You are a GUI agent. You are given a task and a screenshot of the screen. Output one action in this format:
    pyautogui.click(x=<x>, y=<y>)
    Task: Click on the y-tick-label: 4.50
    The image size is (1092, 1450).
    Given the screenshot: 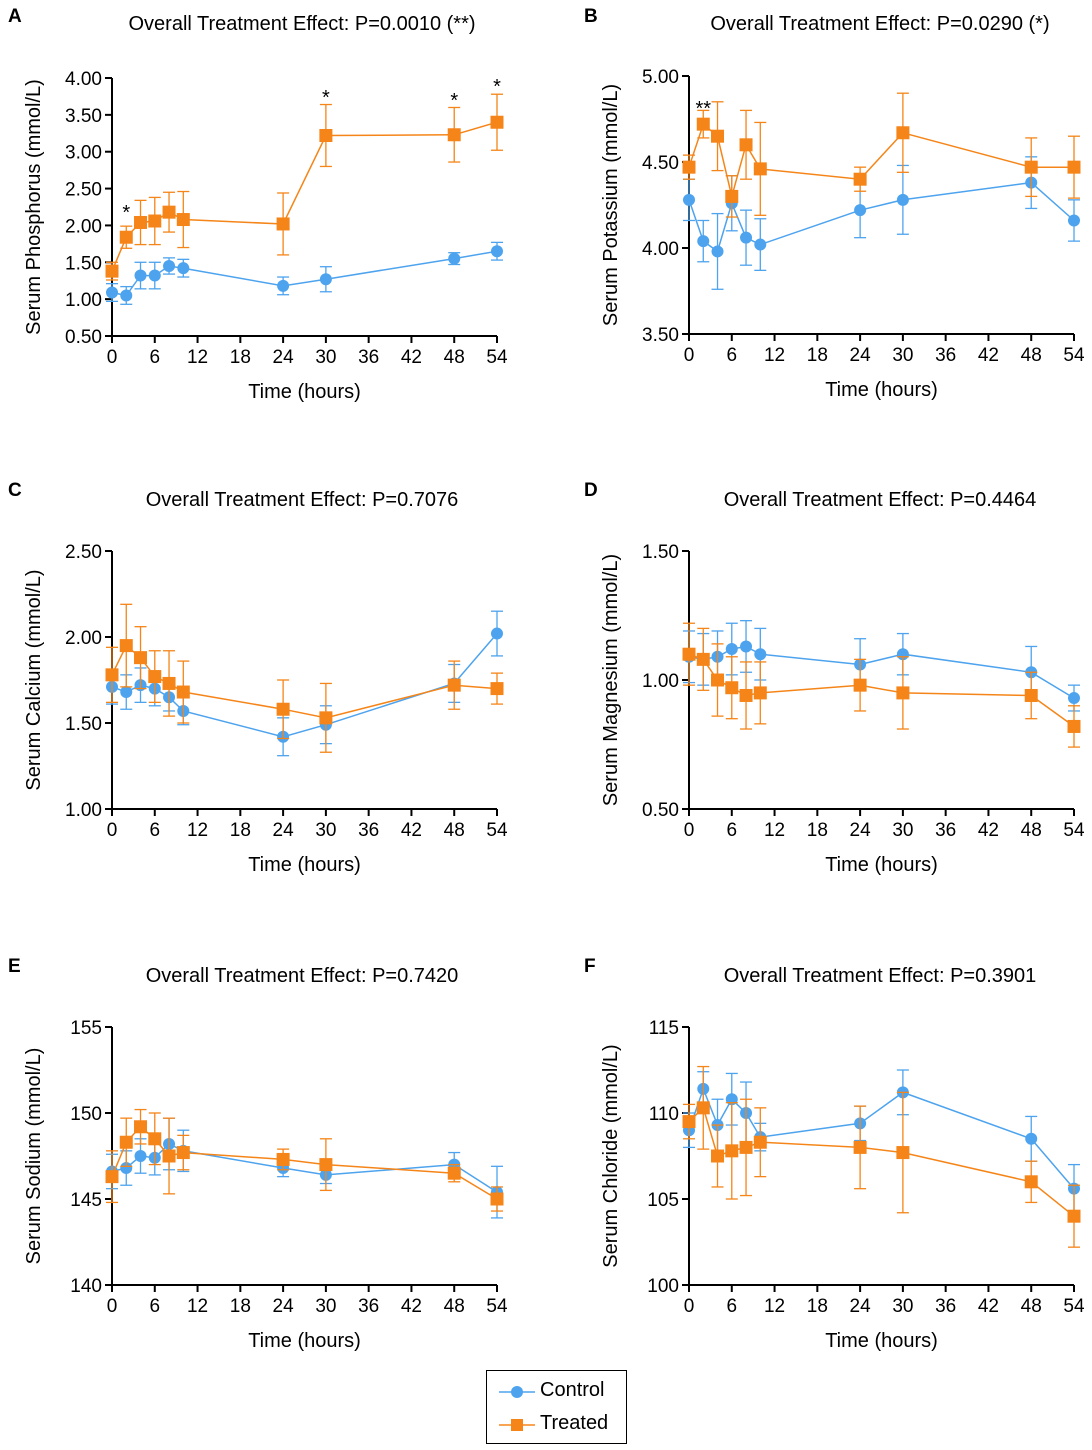 What is the action you would take?
    pyautogui.click(x=660, y=163)
    